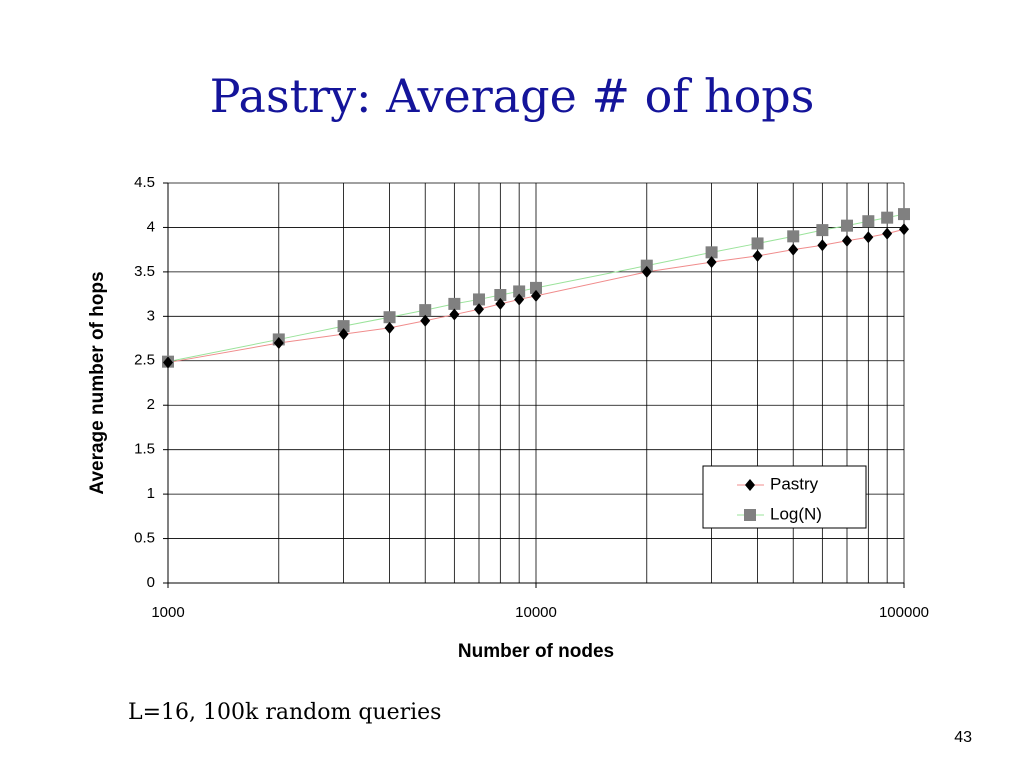 The image size is (1024, 773). What do you see at coordinates (151, 315) in the screenshot?
I see `y-tick-label: 3` at bounding box center [151, 315].